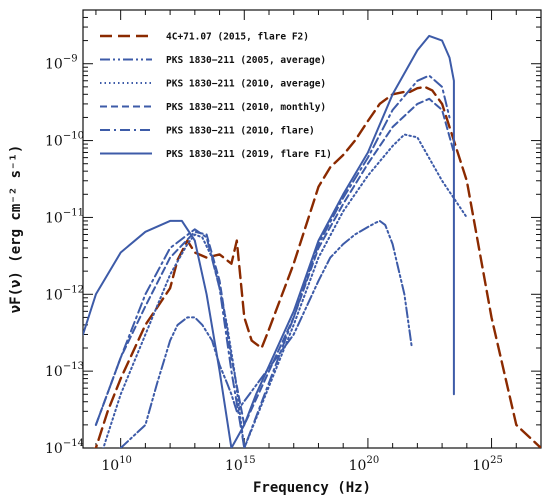 The height and width of the screenshot is (501, 550). Describe the element at coordinates (64, 293) in the screenshot. I see `y-tick-label: 10−12` at that location.